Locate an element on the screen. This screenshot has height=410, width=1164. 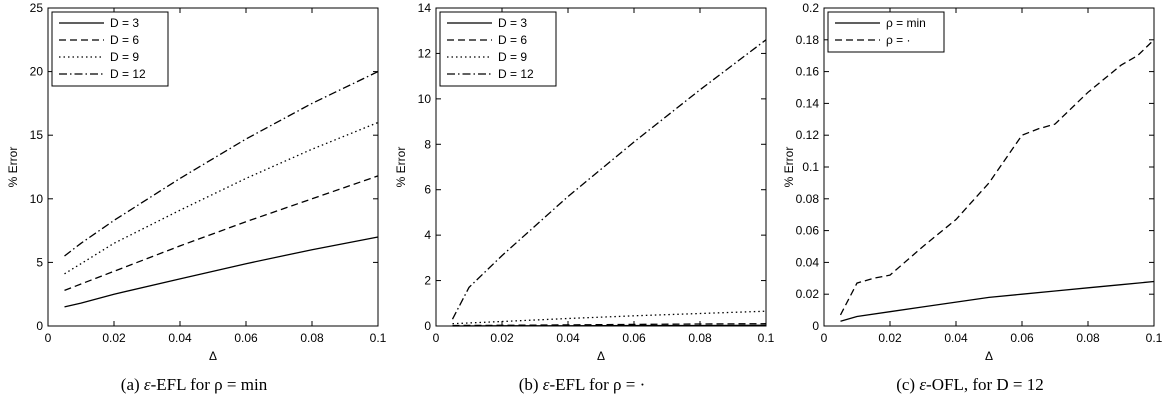
y-tick-label: 6 is located at coordinates (427, 190).